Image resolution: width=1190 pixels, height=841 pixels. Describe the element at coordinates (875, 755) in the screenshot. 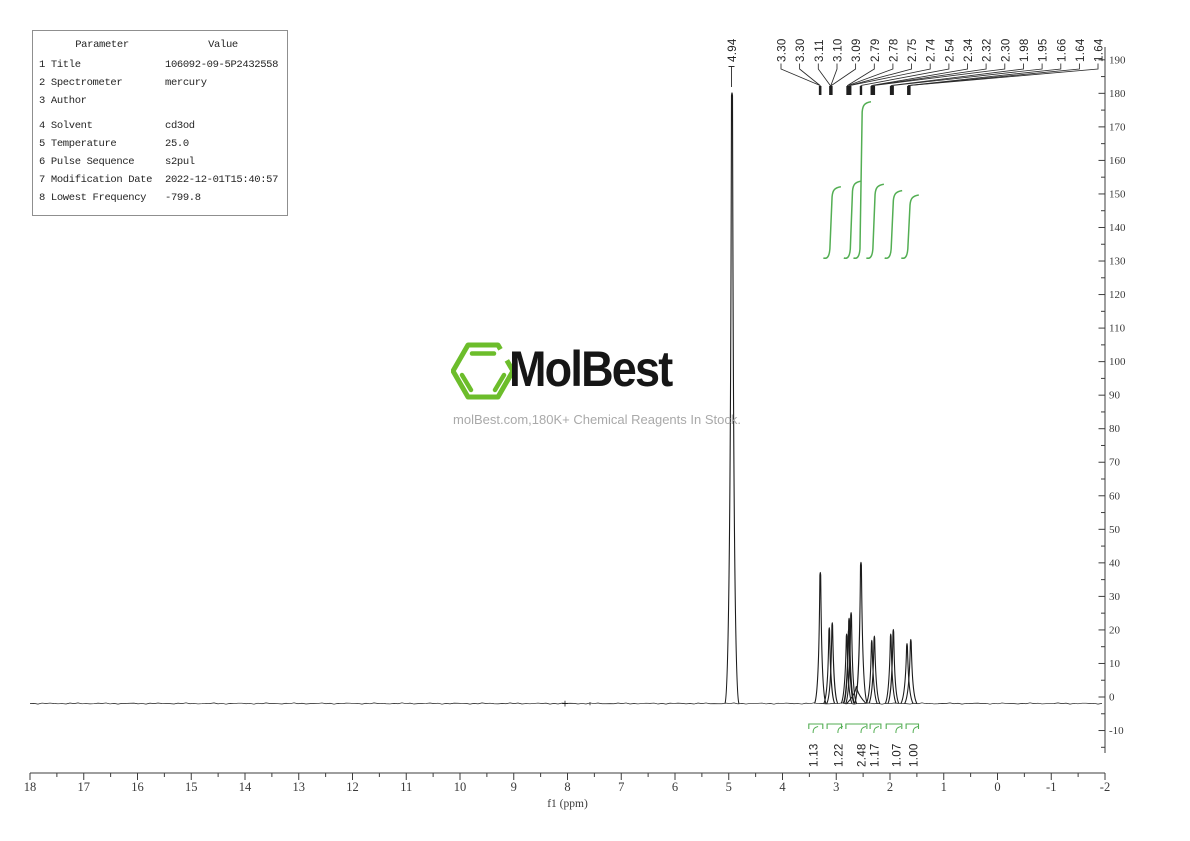

I see `integral-value-label: 1.17` at that location.